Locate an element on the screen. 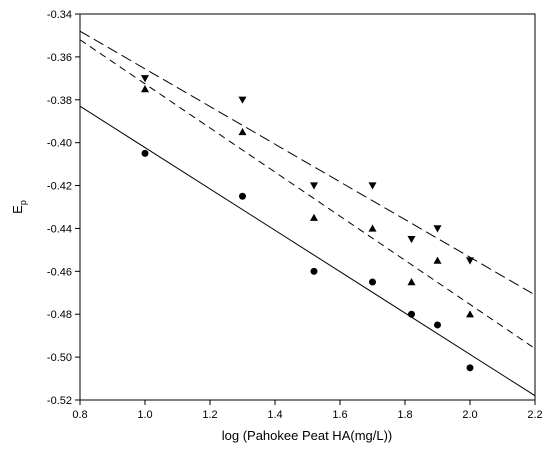  y-tick-label: -0.42 is located at coordinates (59, 187).